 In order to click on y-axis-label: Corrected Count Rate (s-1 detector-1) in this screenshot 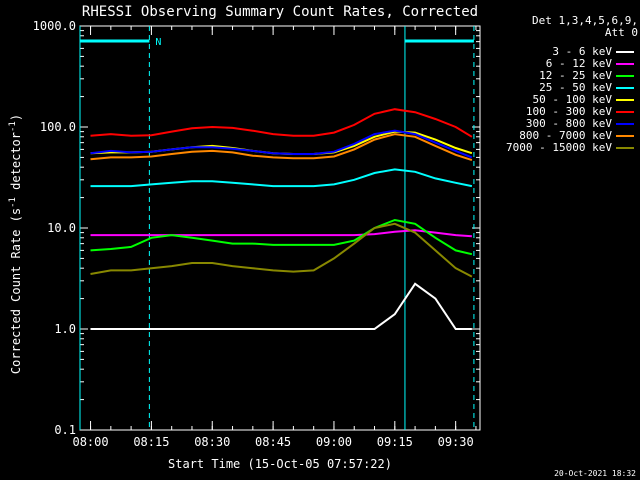, I will do `click(15, 244)`.